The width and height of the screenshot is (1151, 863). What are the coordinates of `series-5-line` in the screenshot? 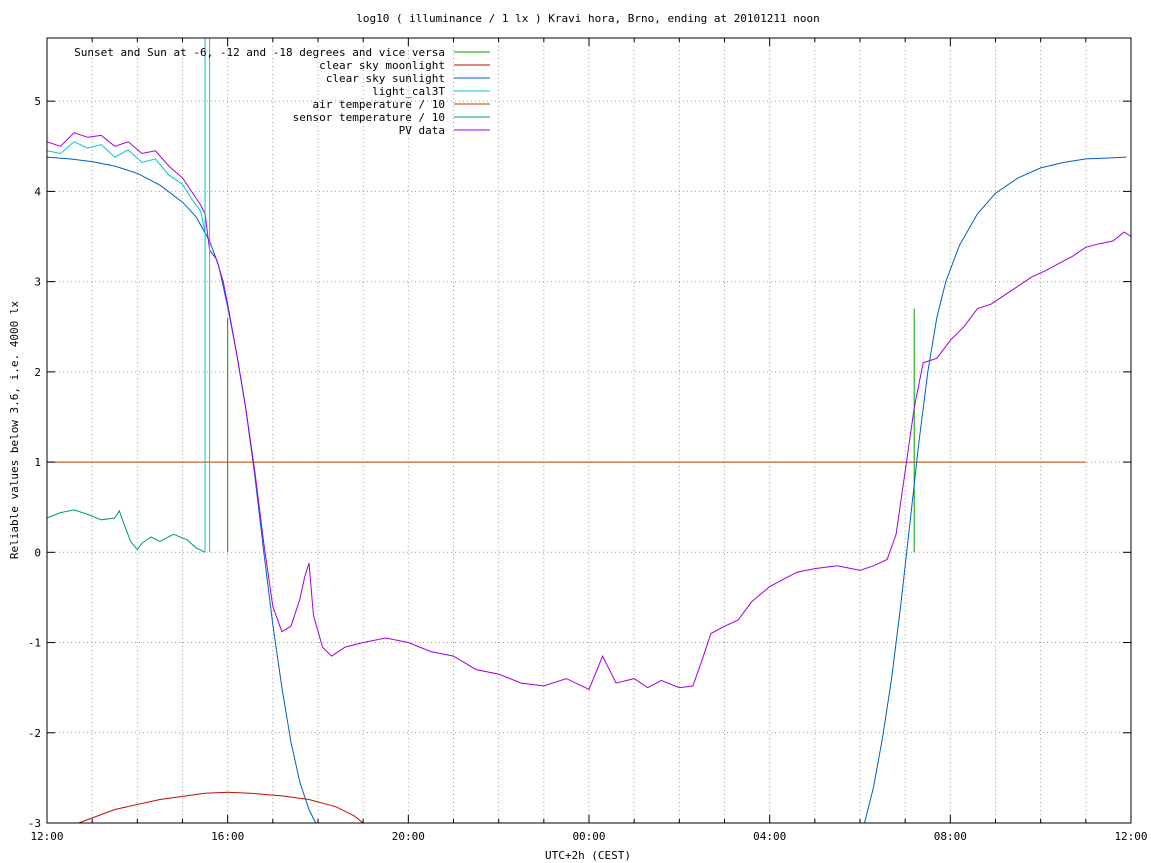 It's located at (126, 531).